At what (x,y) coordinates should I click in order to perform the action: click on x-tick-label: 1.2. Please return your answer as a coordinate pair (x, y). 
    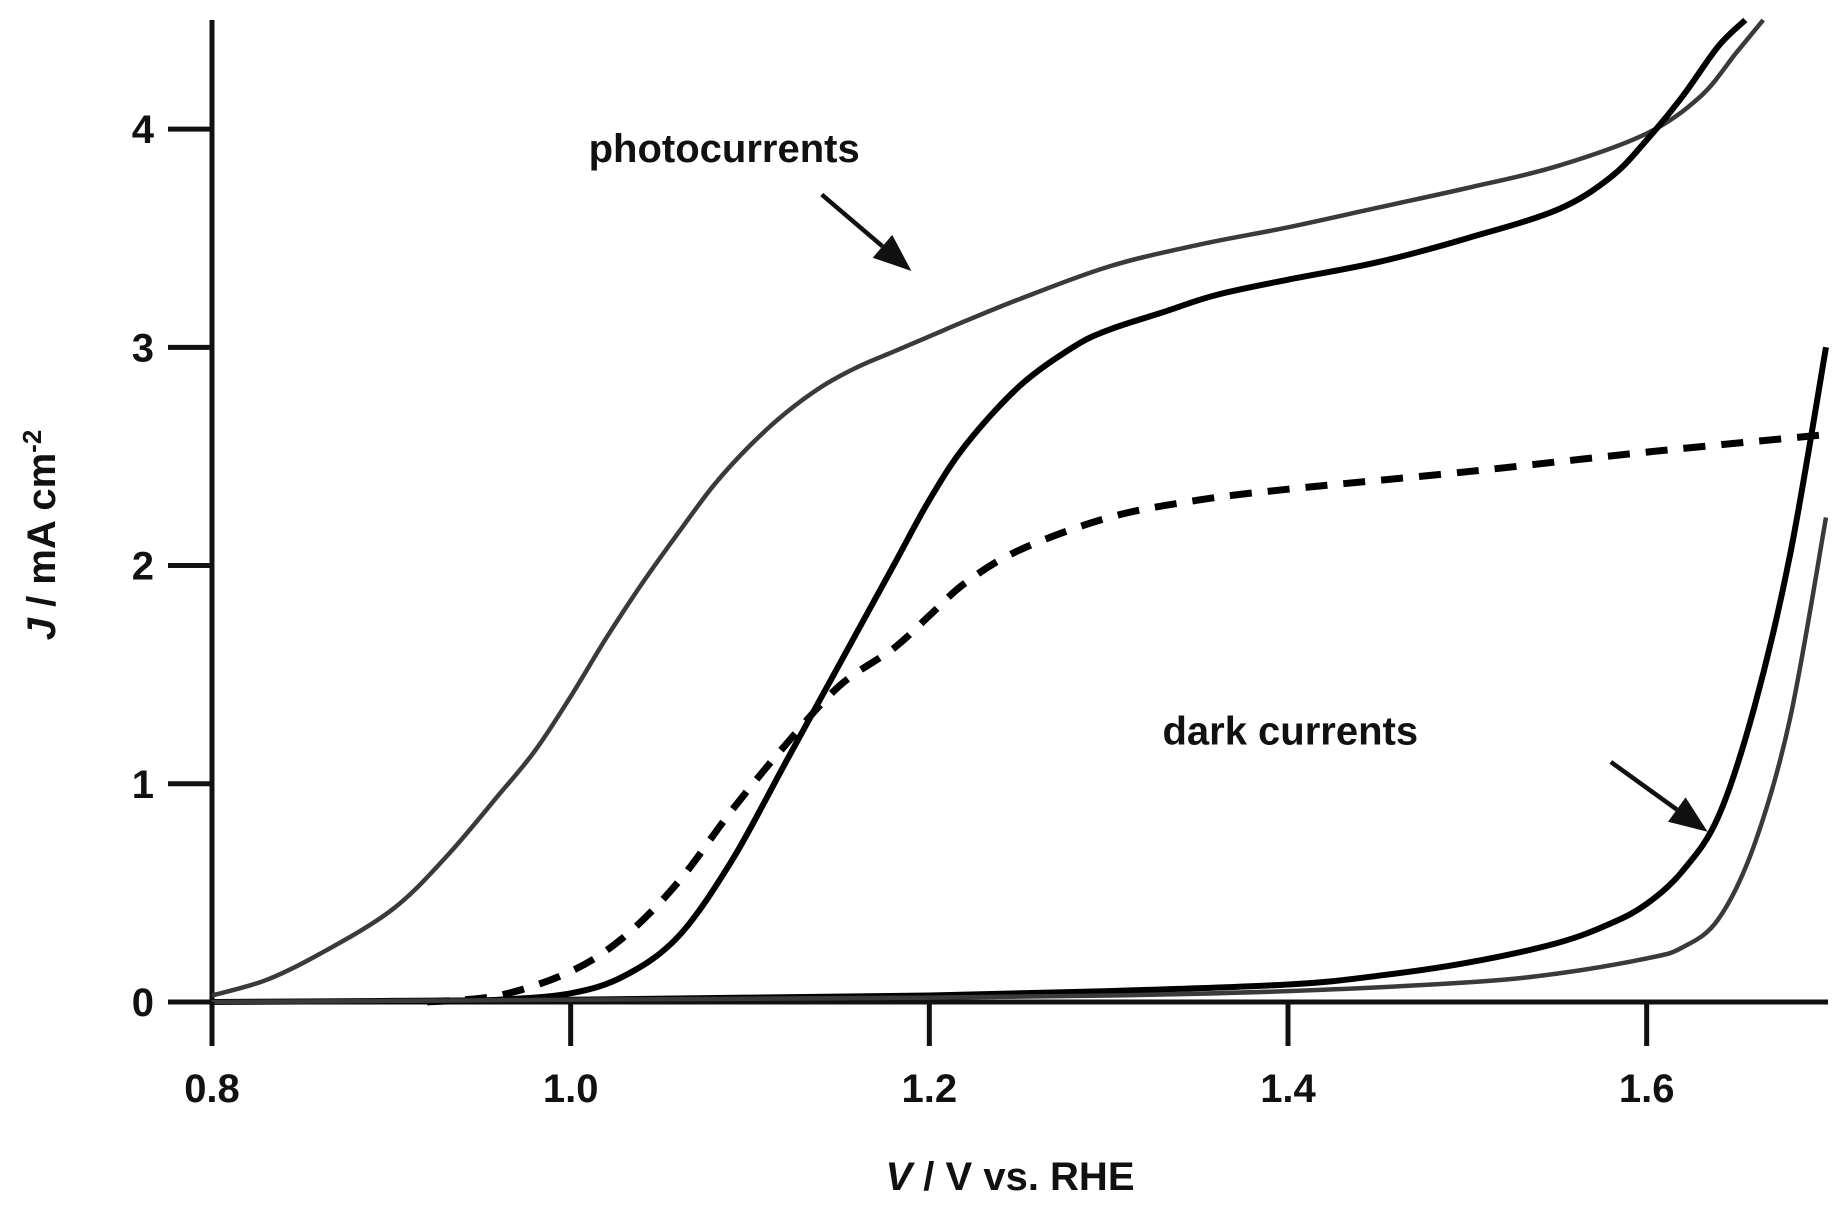
    Looking at the image, I should click on (930, 1089).